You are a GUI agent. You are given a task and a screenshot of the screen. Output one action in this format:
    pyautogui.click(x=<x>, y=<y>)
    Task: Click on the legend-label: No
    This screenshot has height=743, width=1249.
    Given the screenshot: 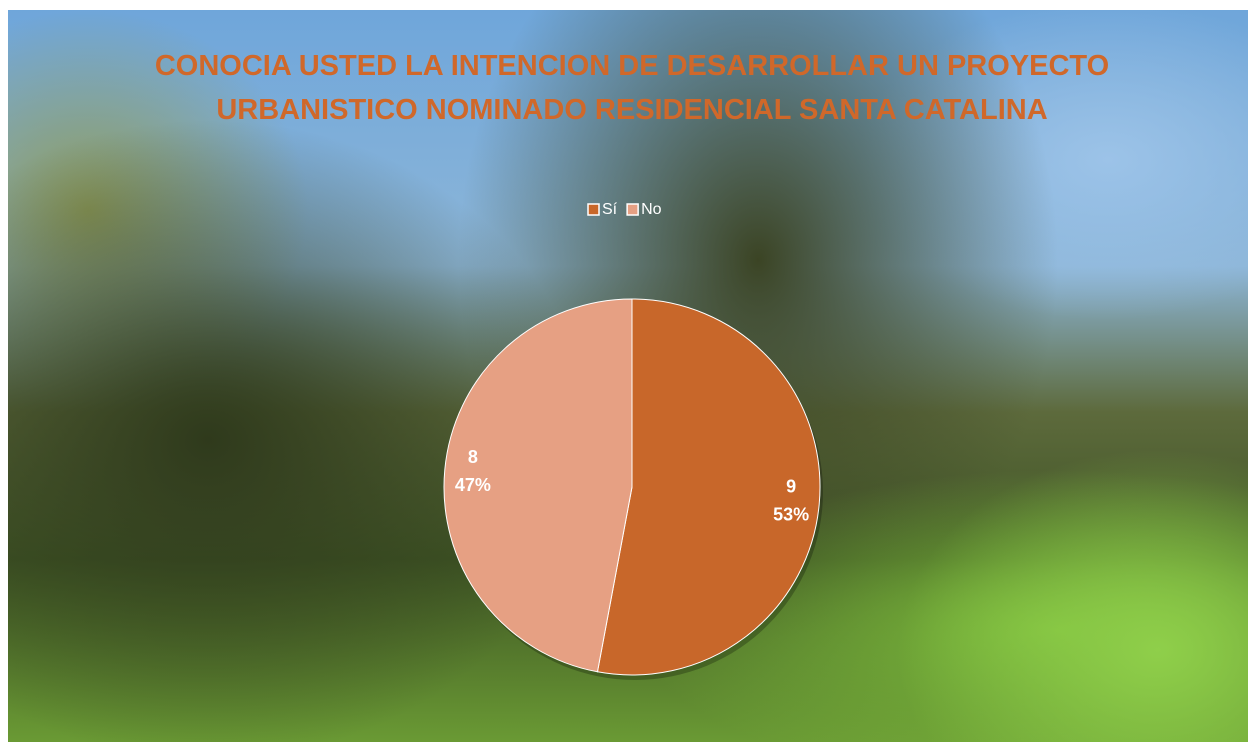 What is the action you would take?
    pyautogui.click(x=651, y=209)
    